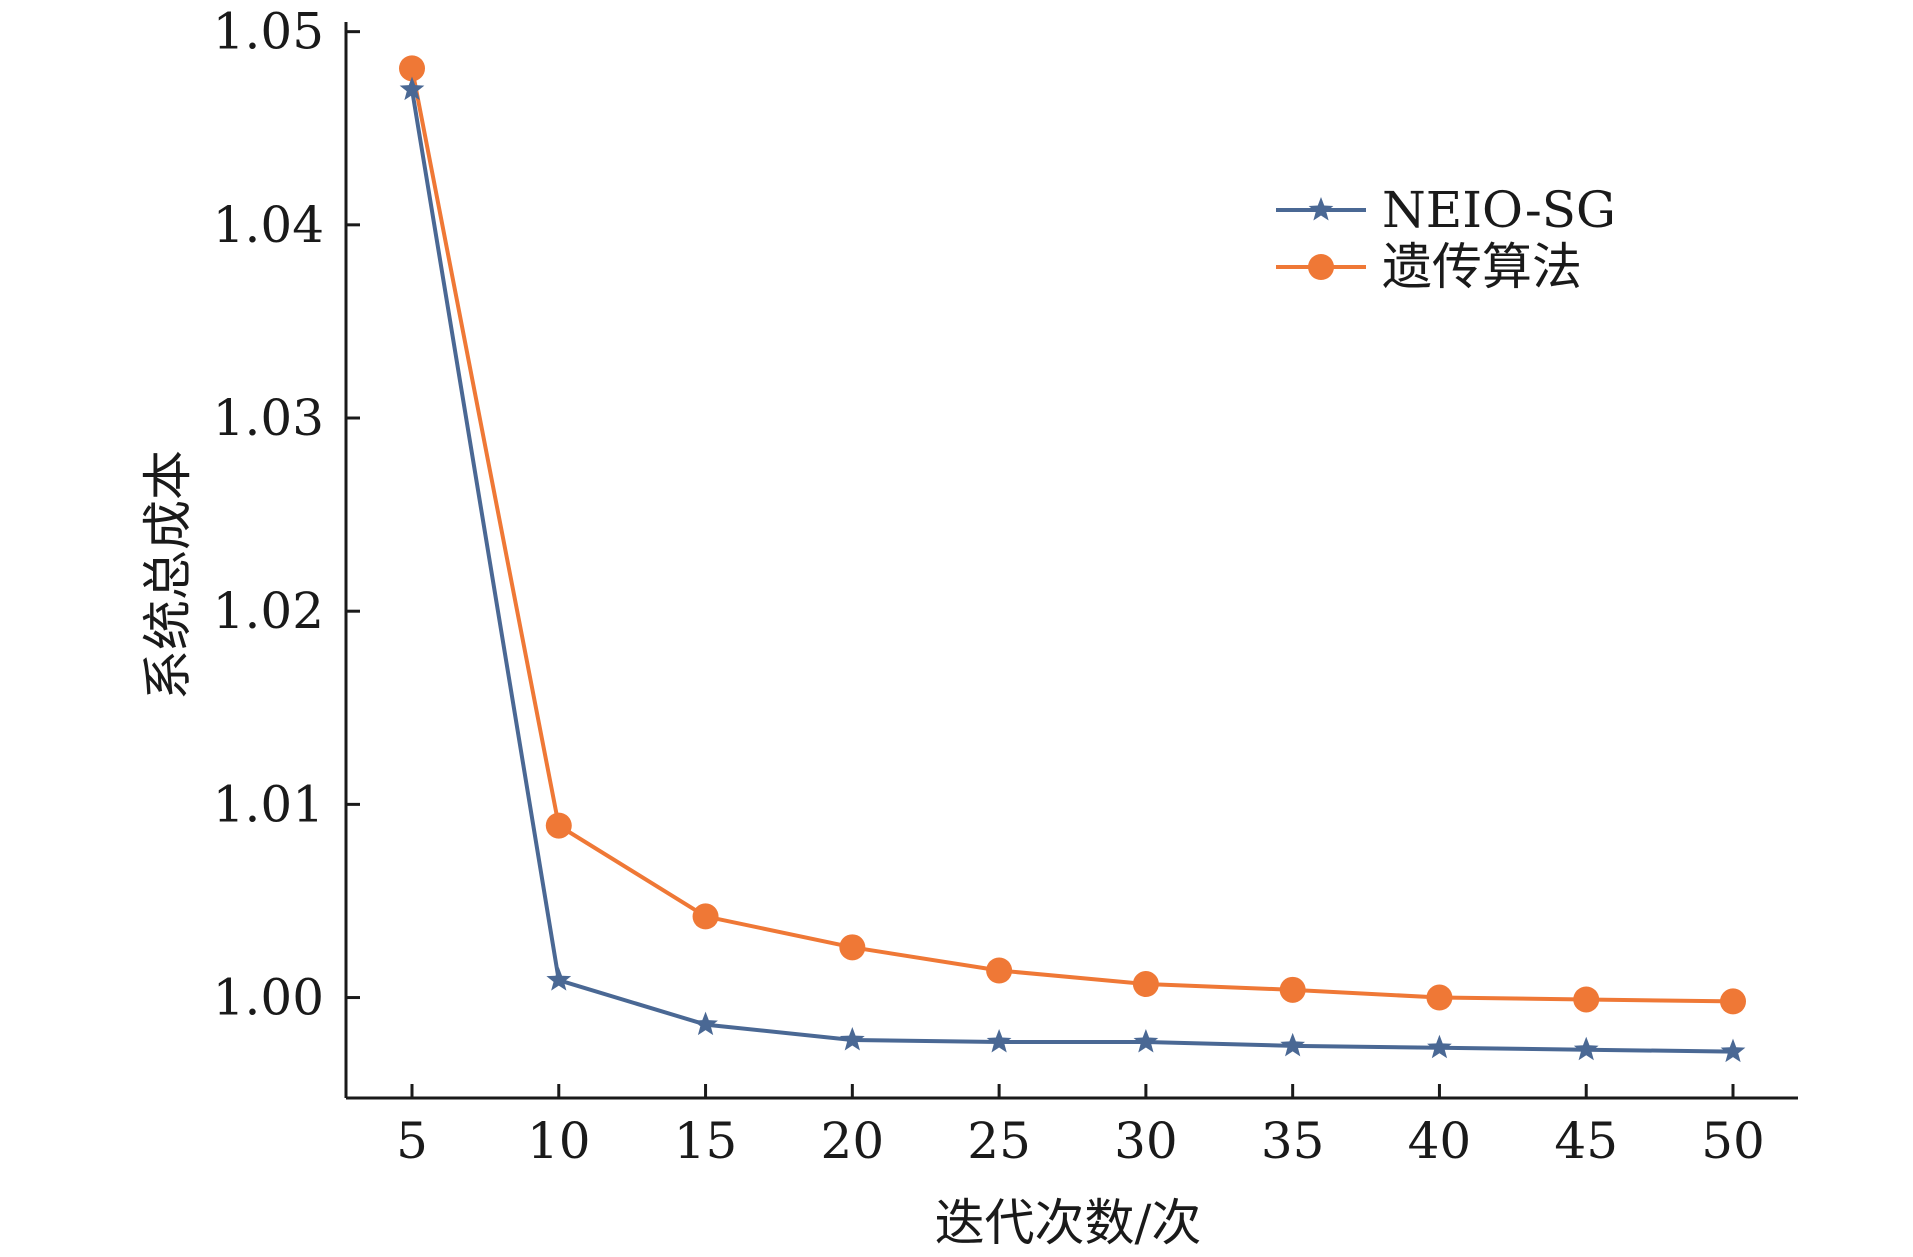  I want to click on x-tick-label: 50, so click(1733, 1141).